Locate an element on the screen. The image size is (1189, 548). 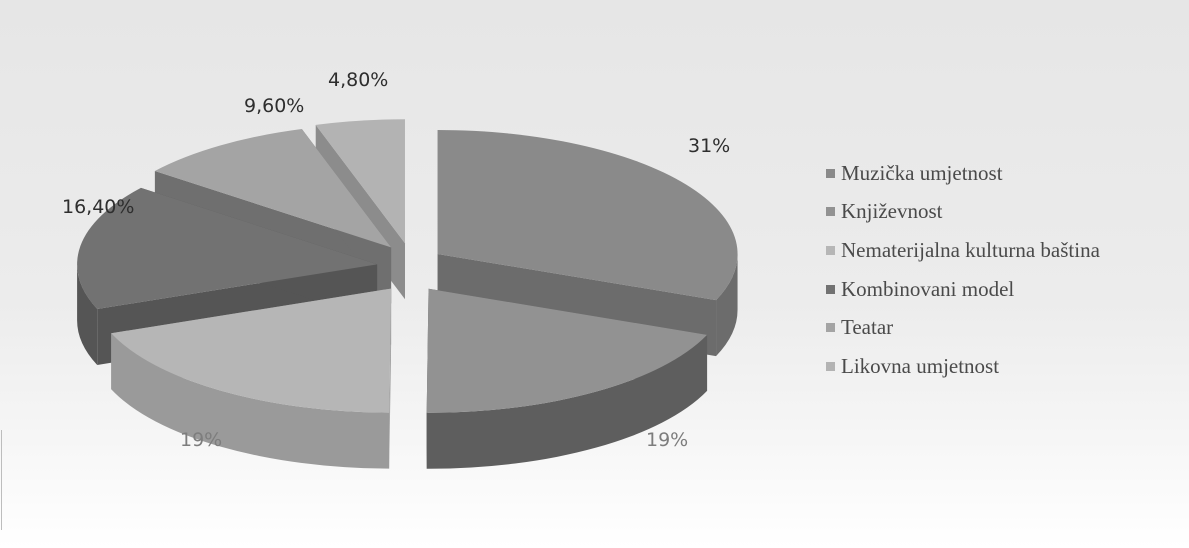
legend-label: Muzička umjetnost is located at coordinates (922, 172).